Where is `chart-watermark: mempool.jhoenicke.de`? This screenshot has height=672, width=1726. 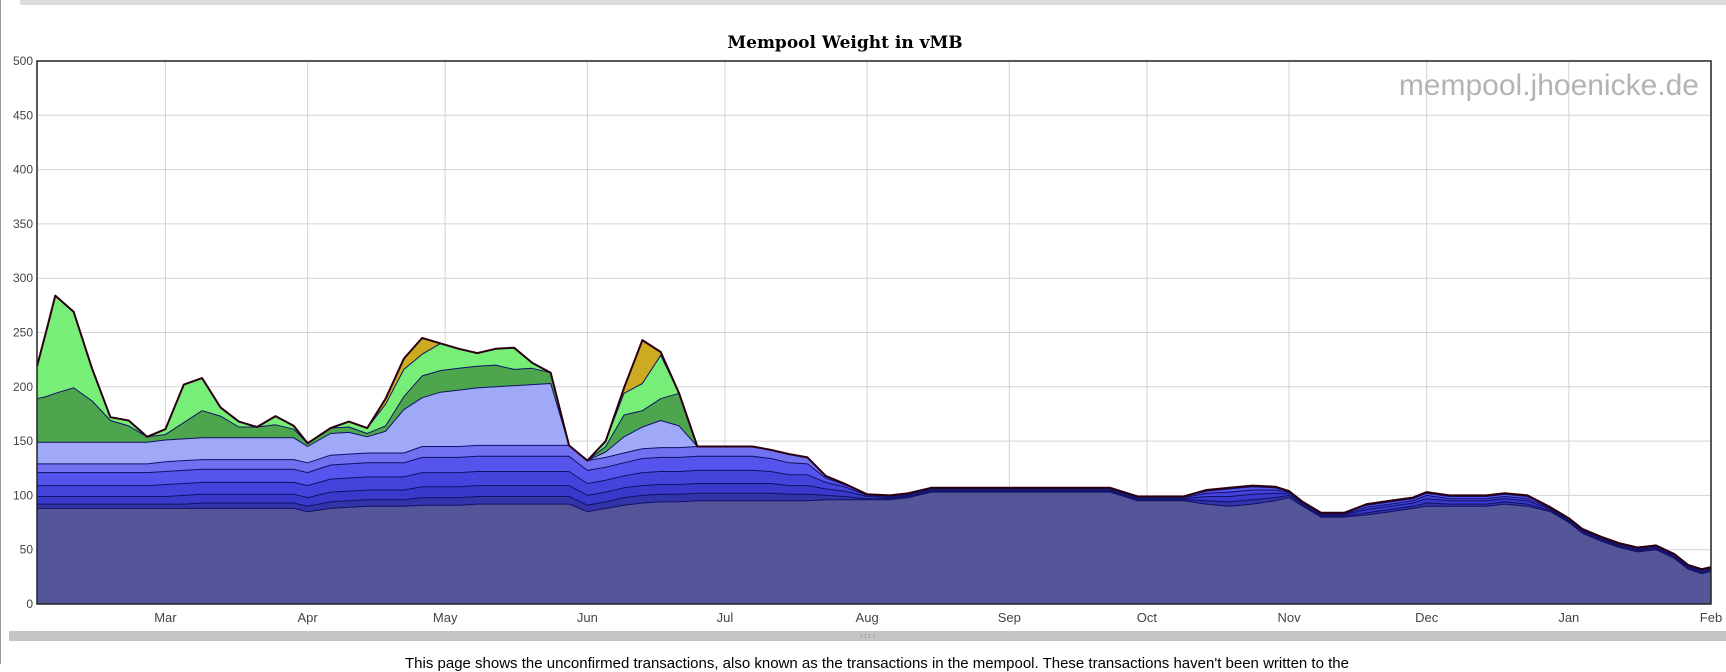
chart-watermark: mempool.jhoenicke.de is located at coordinates (1549, 85).